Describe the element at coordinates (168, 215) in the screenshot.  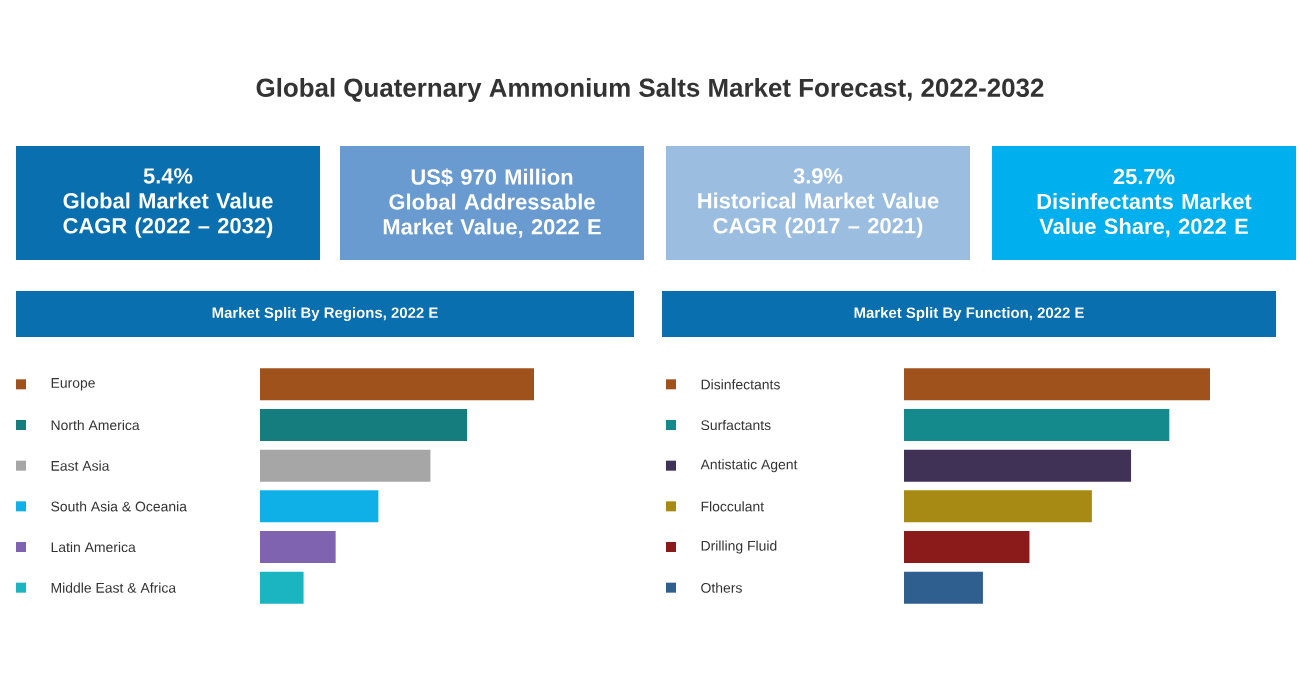
I see `text: Global Market Value CAGR (2022 – 2032)` at that location.